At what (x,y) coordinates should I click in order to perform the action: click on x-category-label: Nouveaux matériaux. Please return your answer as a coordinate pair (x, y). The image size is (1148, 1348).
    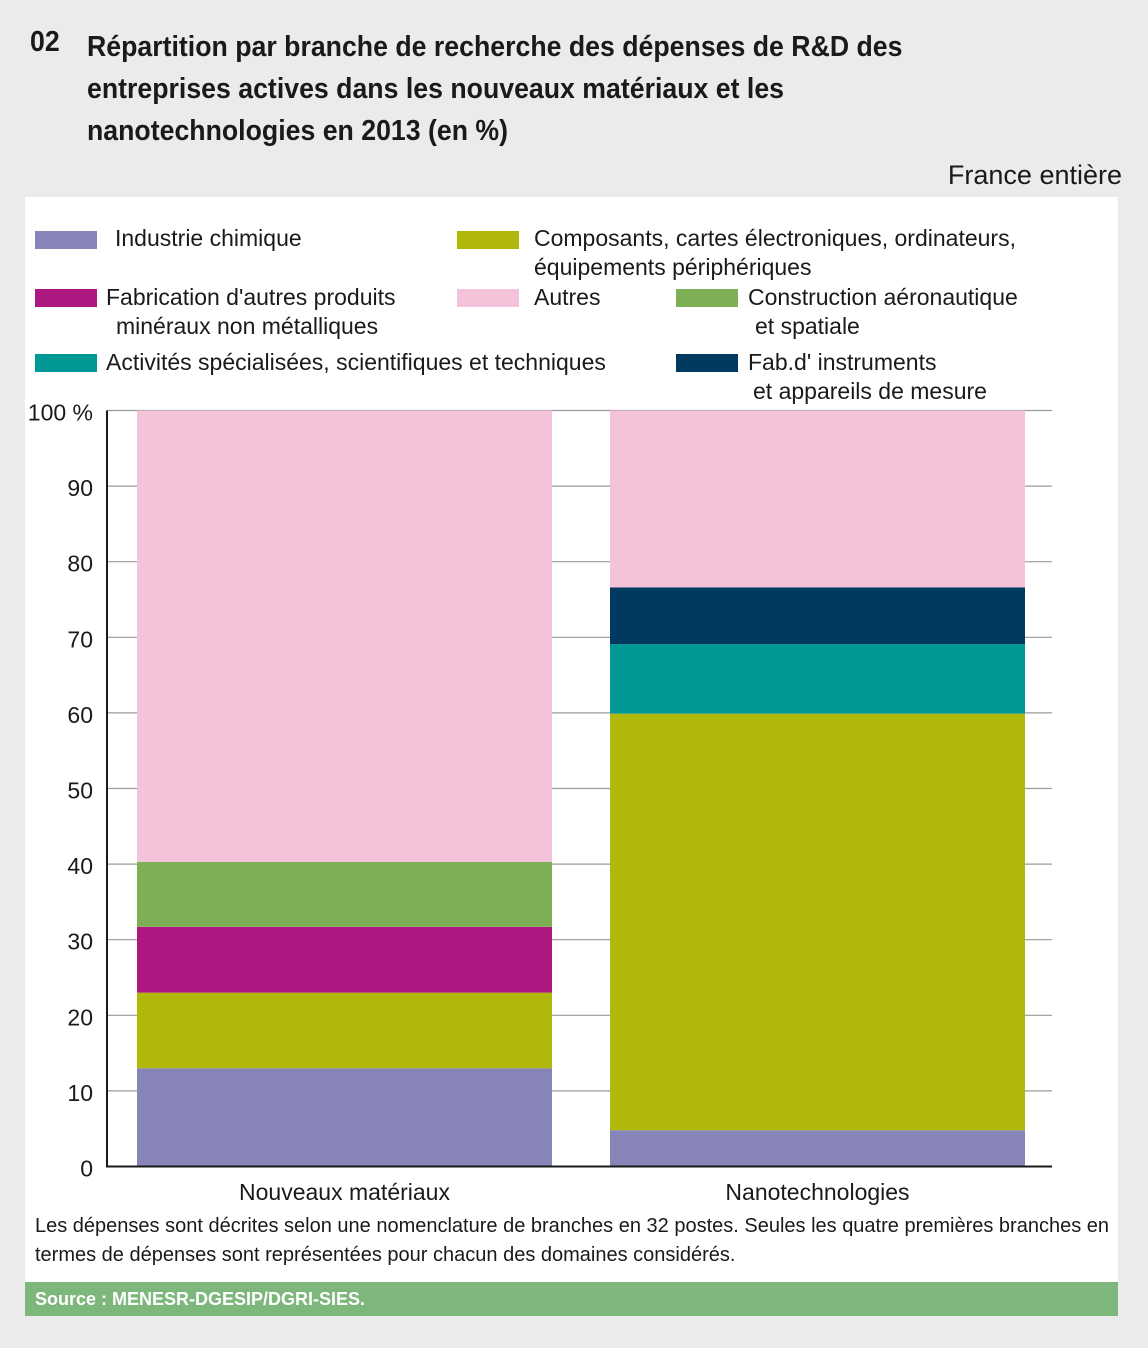
    Looking at the image, I should click on (344, 1192).